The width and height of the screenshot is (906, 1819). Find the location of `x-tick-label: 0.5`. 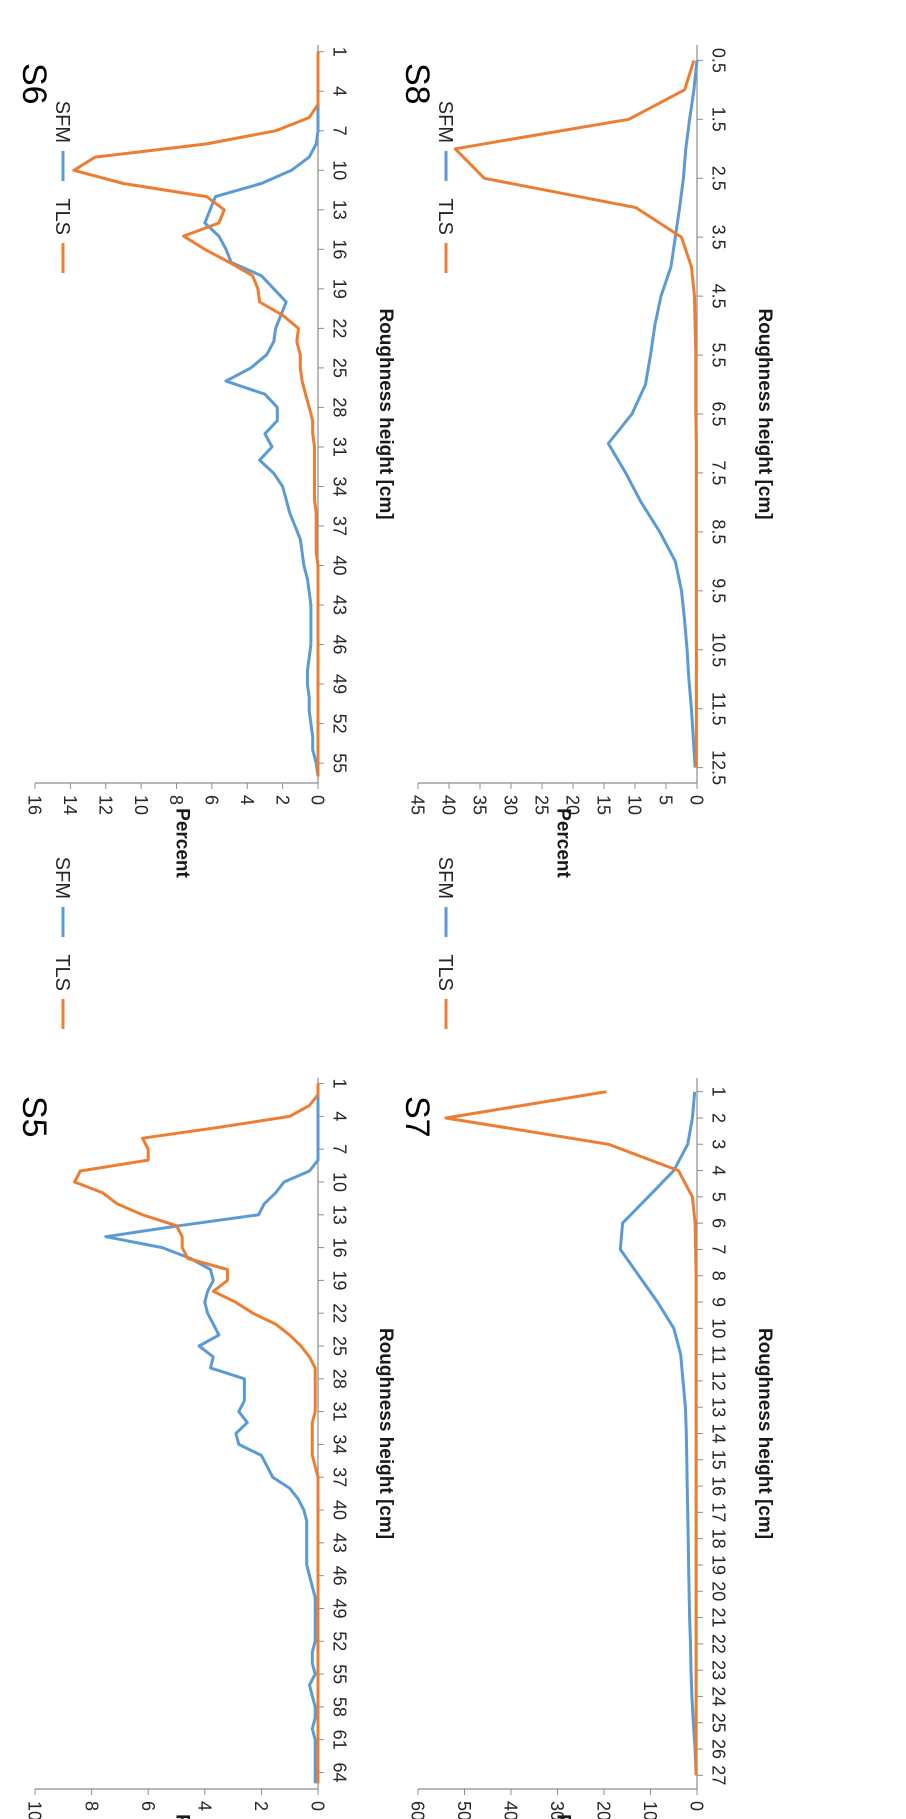

x-tick-label: 0.5 is located at coordinates (719, 60).